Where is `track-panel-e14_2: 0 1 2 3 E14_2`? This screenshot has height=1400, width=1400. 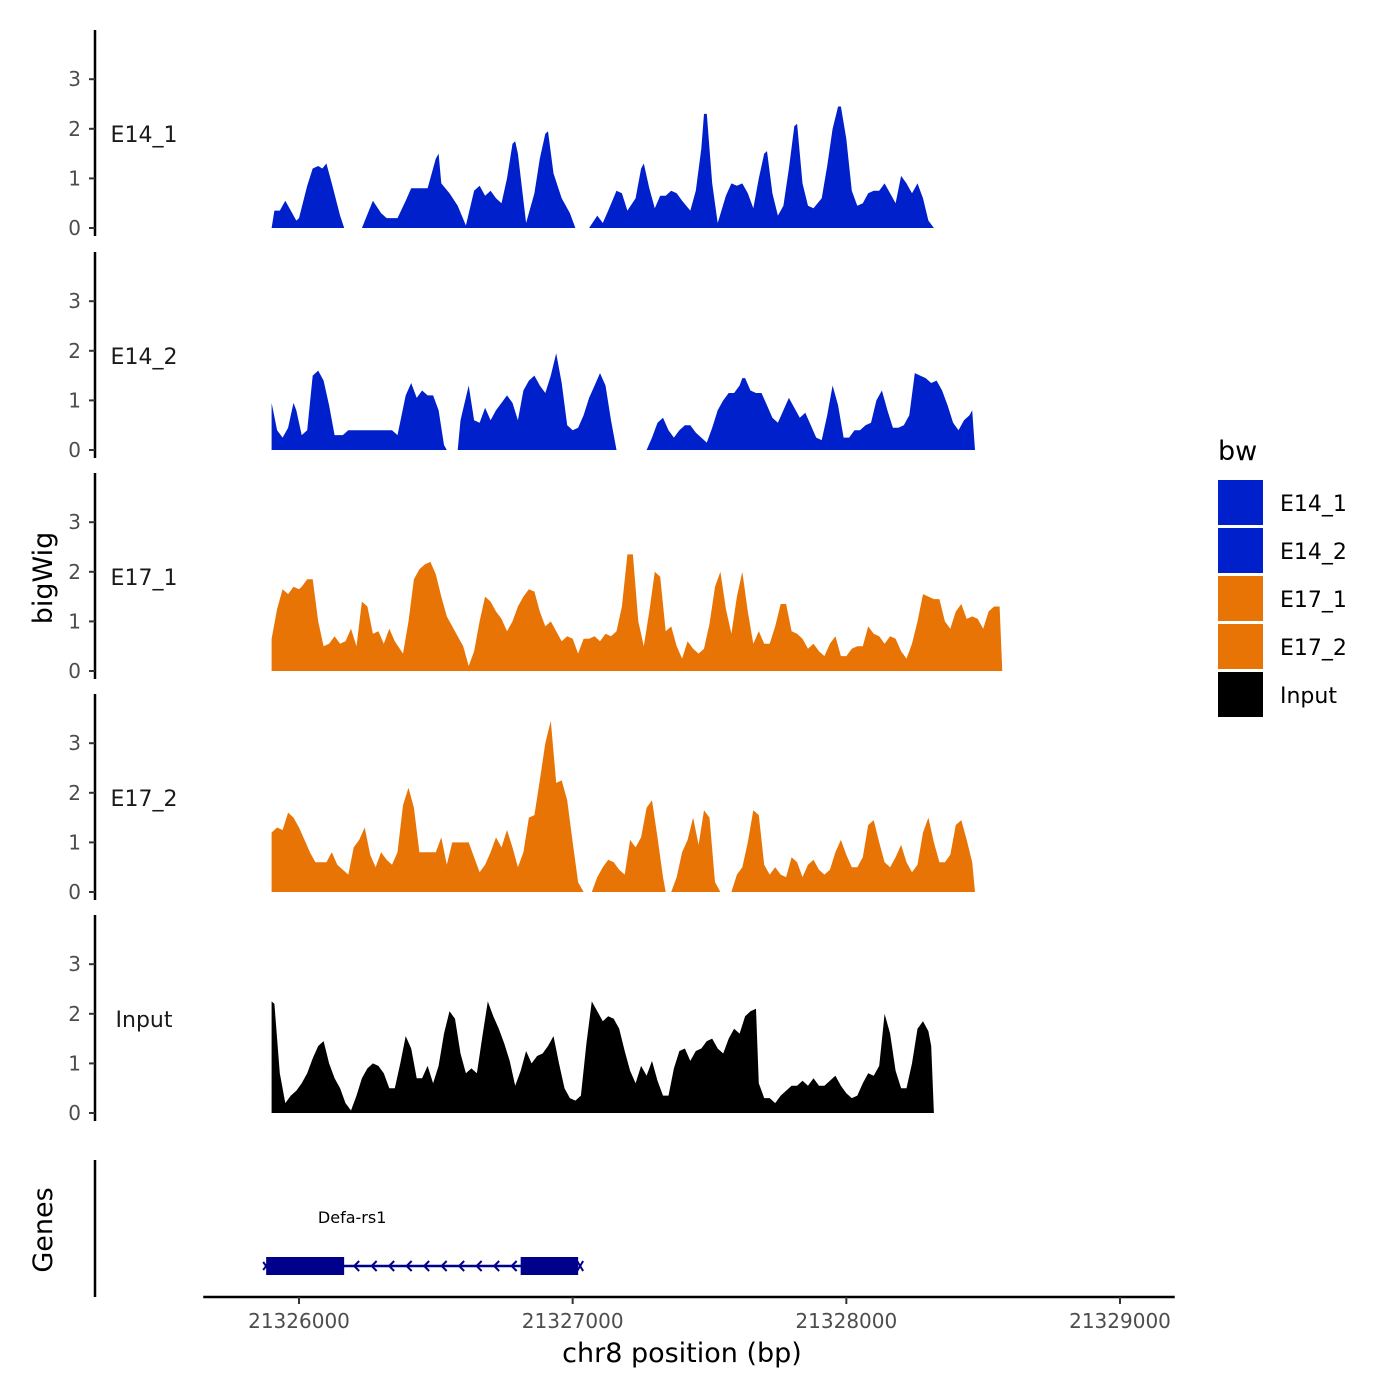
track-panel-e14_2: 0 1 2 3 E14_2 is located at coordinates (521, 357).